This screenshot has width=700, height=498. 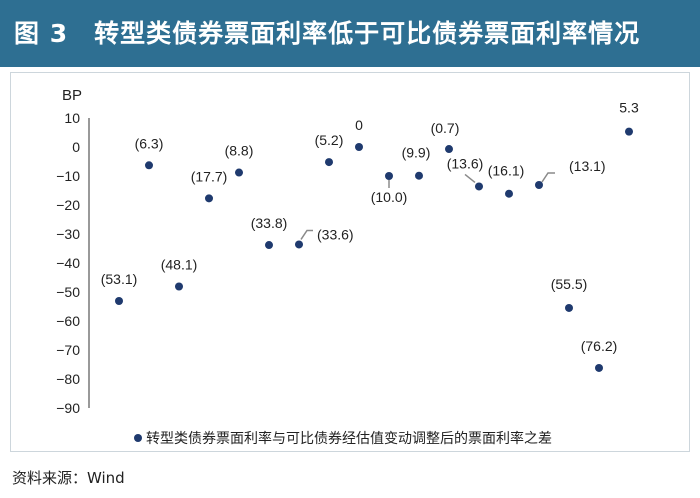 I want to click on title-bar: 图 3 转型类债券票面利率低于可比债券票面利率情况, so click(x=350, y=33).